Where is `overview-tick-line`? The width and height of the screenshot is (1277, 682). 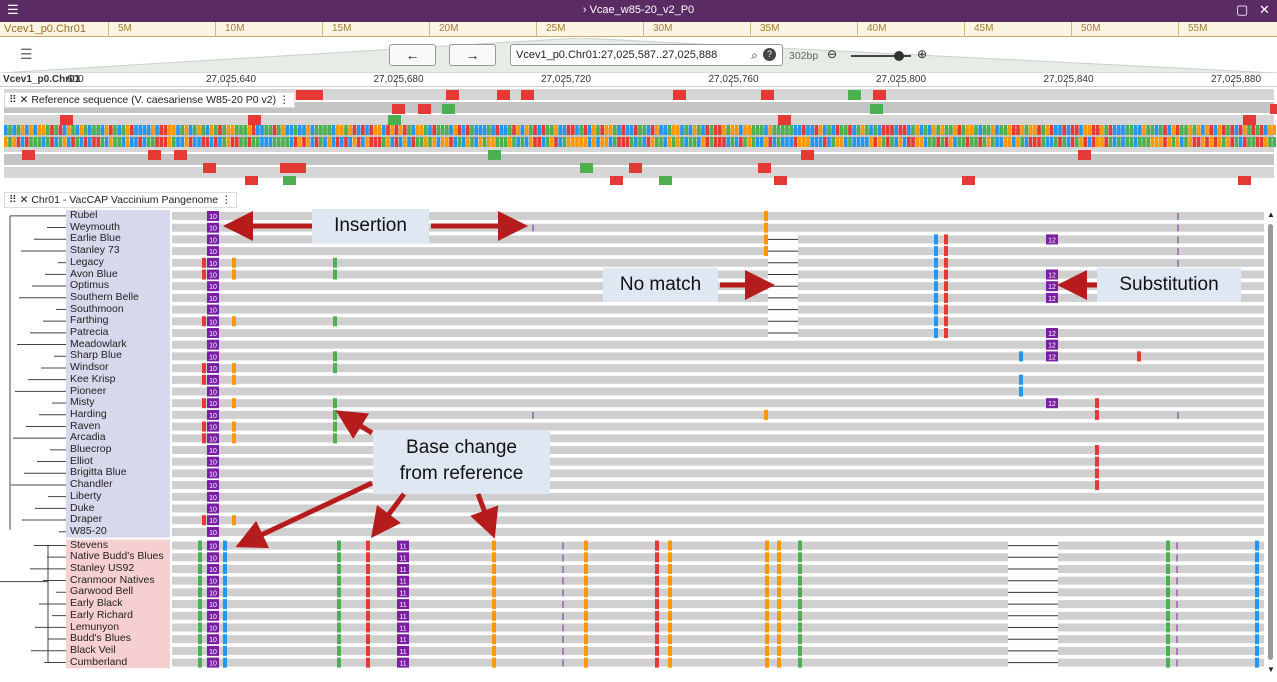 overview-tick-line is located at coordinates (108, 29).